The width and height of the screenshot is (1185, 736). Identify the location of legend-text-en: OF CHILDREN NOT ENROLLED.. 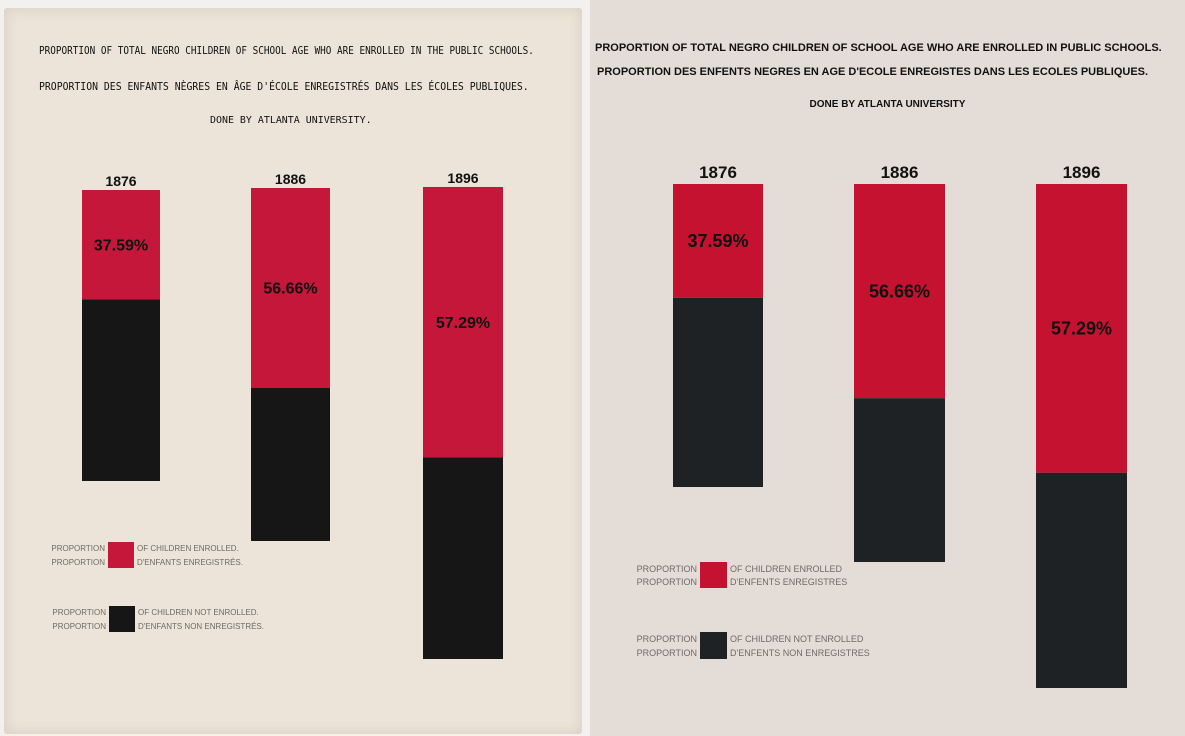
(198, 612).